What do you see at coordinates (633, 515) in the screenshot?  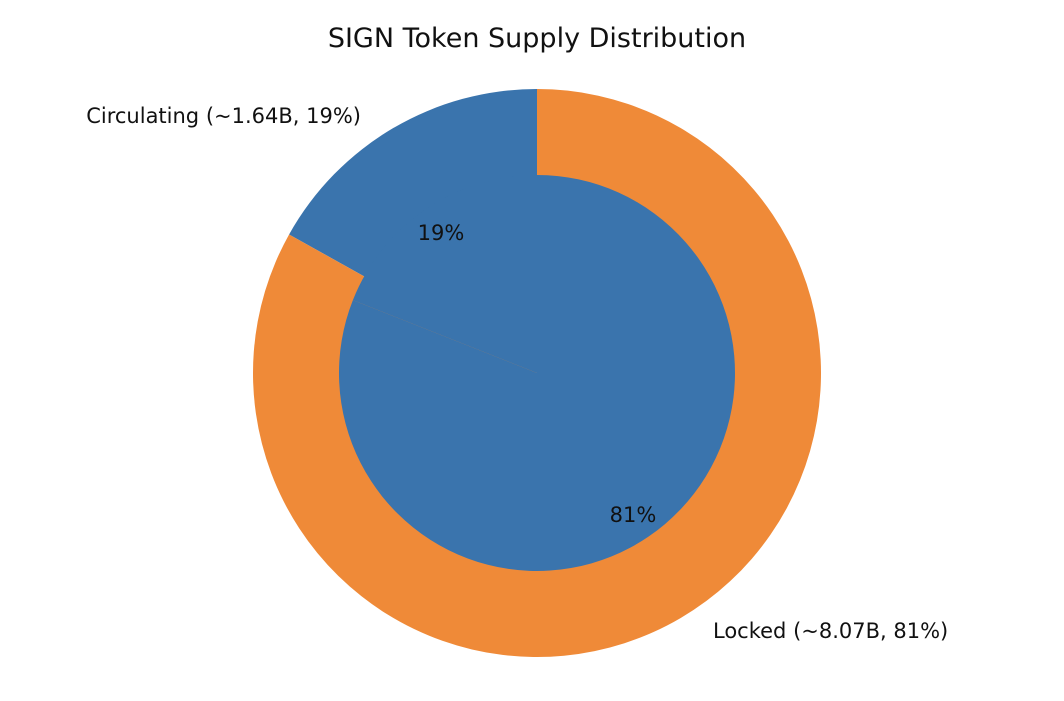 I see `pct-label-locked: 81%` at bounding box center [633, 515].